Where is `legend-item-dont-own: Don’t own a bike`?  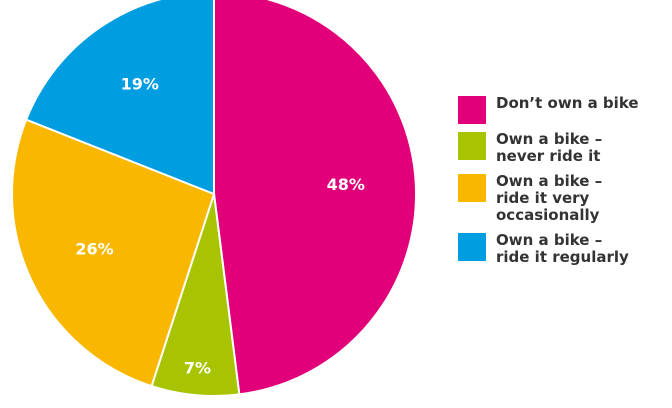 legend-item-dont-own: Don’t own a bike is located at coordinates (565, 109).